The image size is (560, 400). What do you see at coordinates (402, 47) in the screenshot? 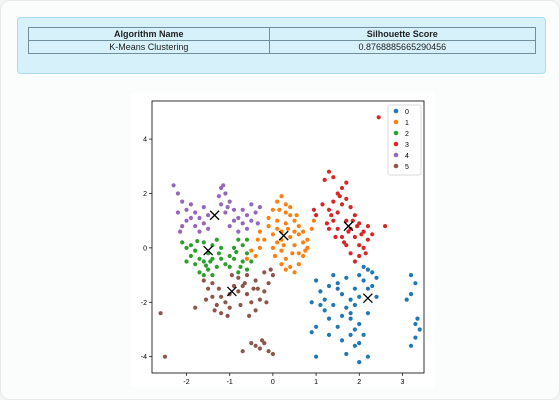
I see `cell-silhouette-score: 0.8768885665290456` at bounding box center [402, 47].